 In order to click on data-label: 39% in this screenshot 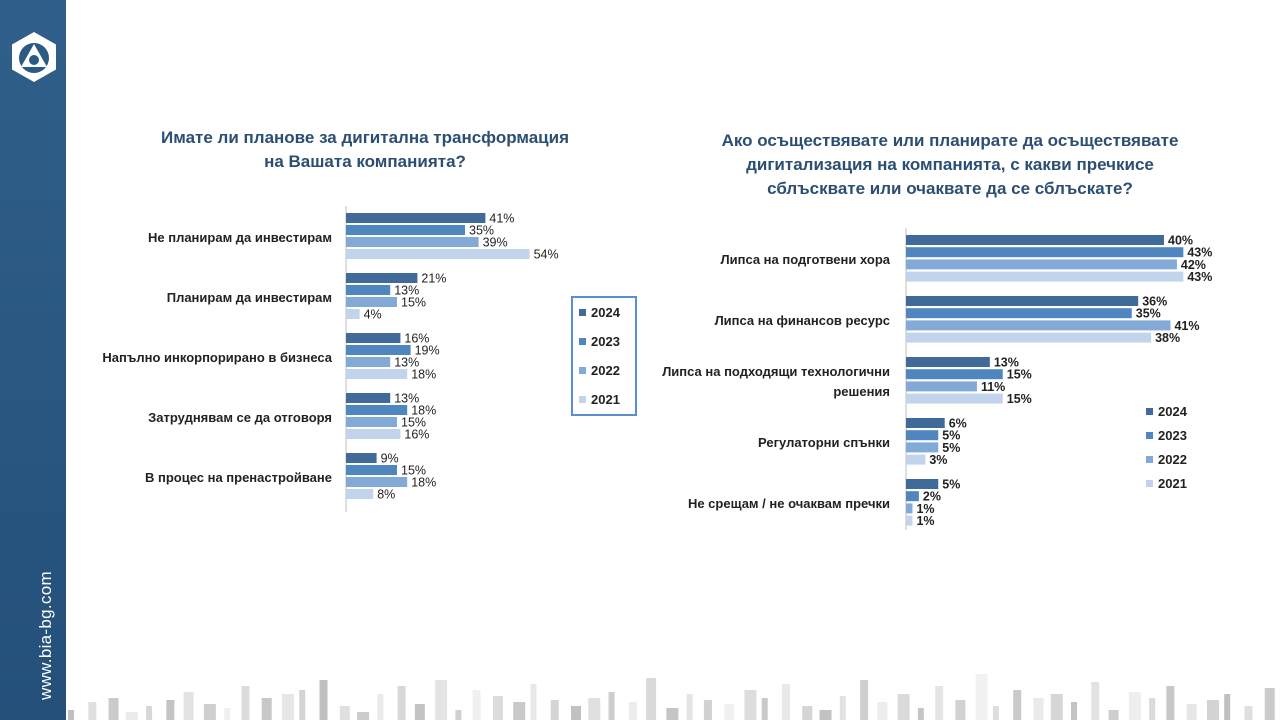, I will do `click(495, 243)`.